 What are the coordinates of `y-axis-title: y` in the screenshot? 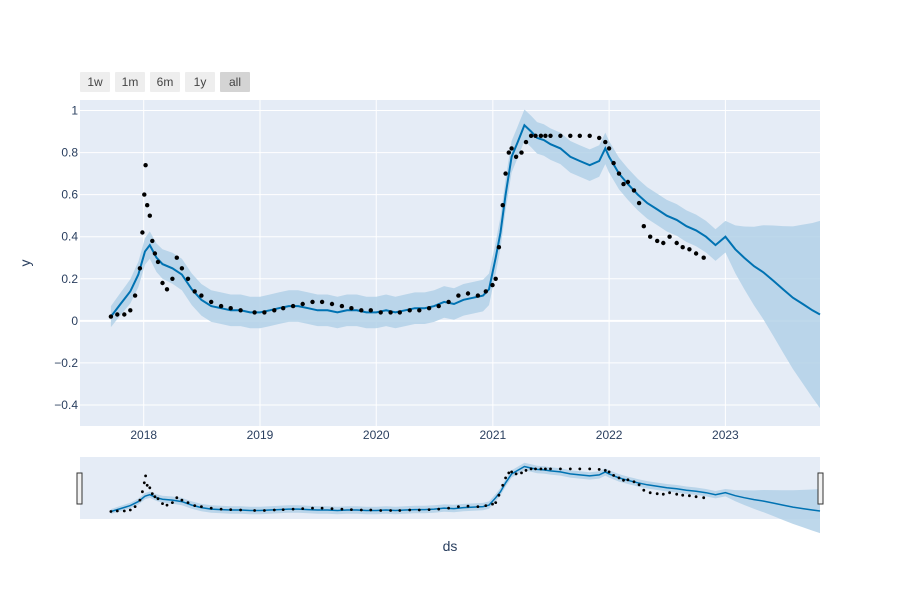 It's located at (25, 263).